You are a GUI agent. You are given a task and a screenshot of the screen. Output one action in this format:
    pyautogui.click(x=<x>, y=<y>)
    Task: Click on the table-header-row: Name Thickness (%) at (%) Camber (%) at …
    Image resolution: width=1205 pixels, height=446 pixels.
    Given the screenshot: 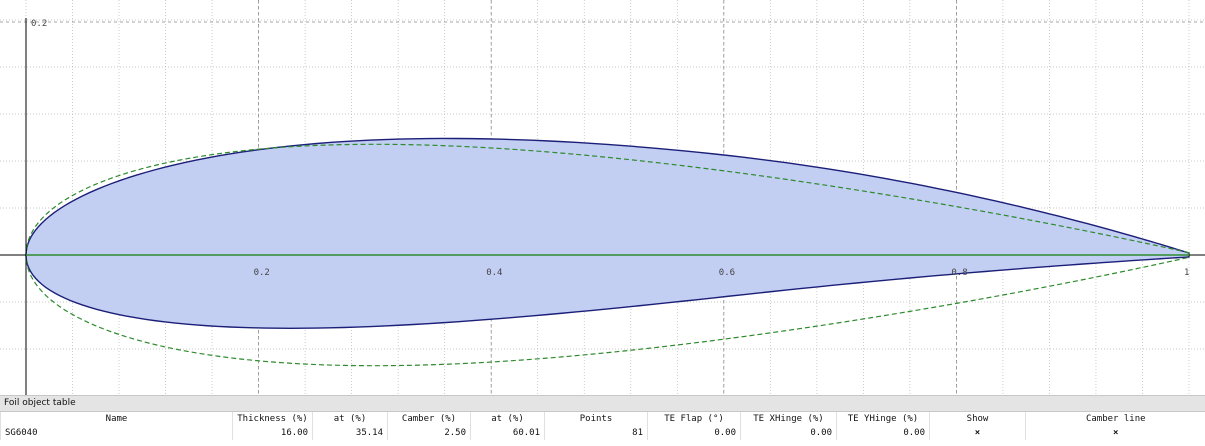 What is the action you would take?
    pyautogui.click(x=603, y=419)
    